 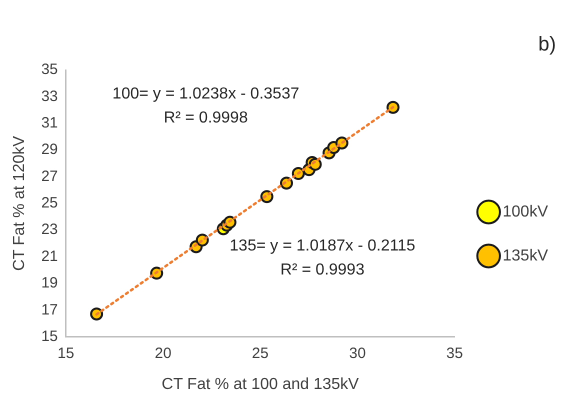 What do you see at coordinates (19, 203) in the screenshot?
I see `y-axis-title: CT Fat % at 120kV` at bounding box center [19, 203].